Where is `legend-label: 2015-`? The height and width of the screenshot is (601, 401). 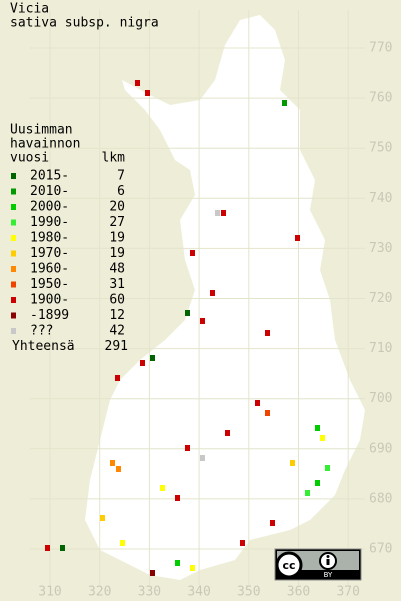 legend-label: 2015- is located at coordinates (49, 176).